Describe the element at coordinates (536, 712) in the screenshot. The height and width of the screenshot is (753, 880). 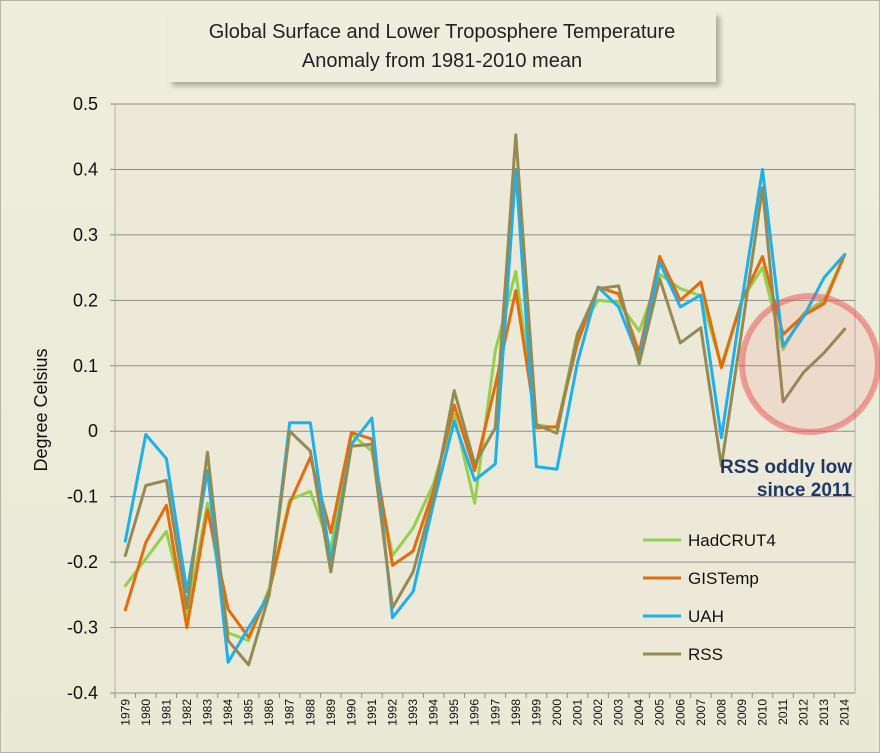
I see `x-tick-label: 1999` at that location.